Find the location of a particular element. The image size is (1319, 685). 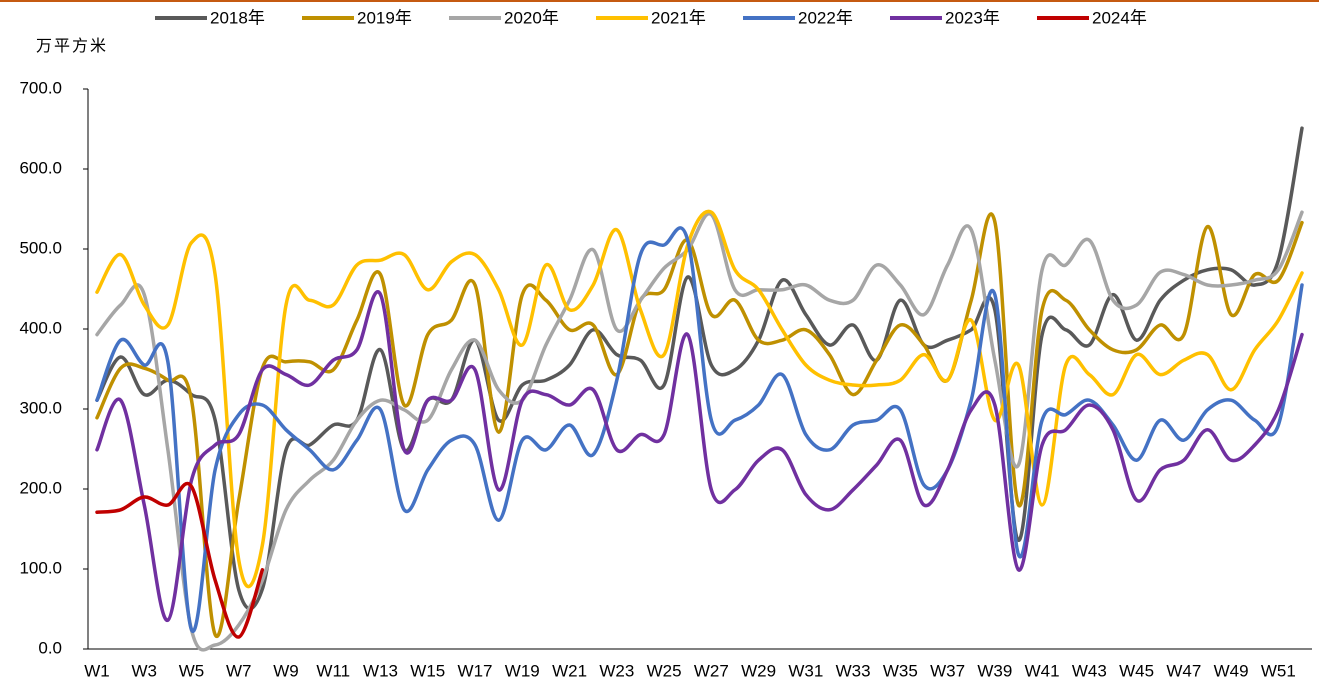

y-tick-label: 700.0 is located at coordinates (40, 87).